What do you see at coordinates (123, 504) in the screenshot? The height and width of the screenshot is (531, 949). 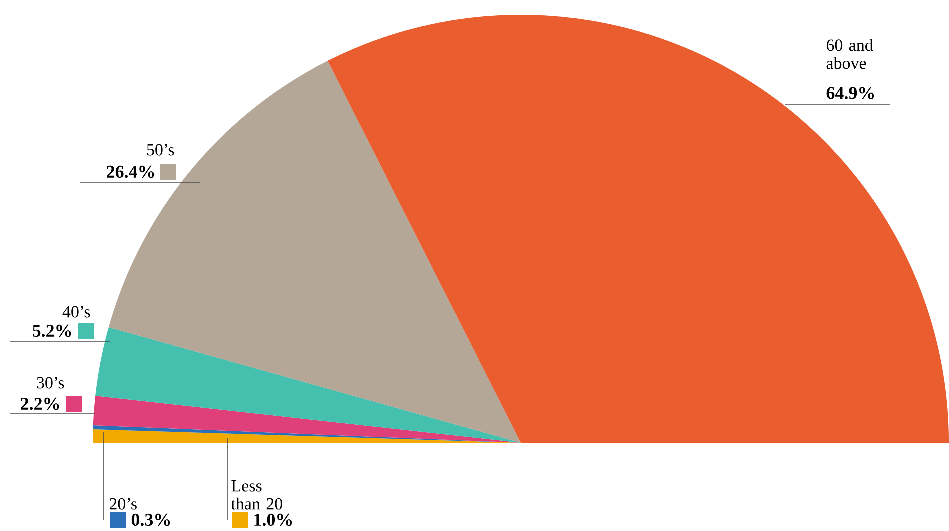 I see `slice-label: 20’s` at bounding box center [123, 504].